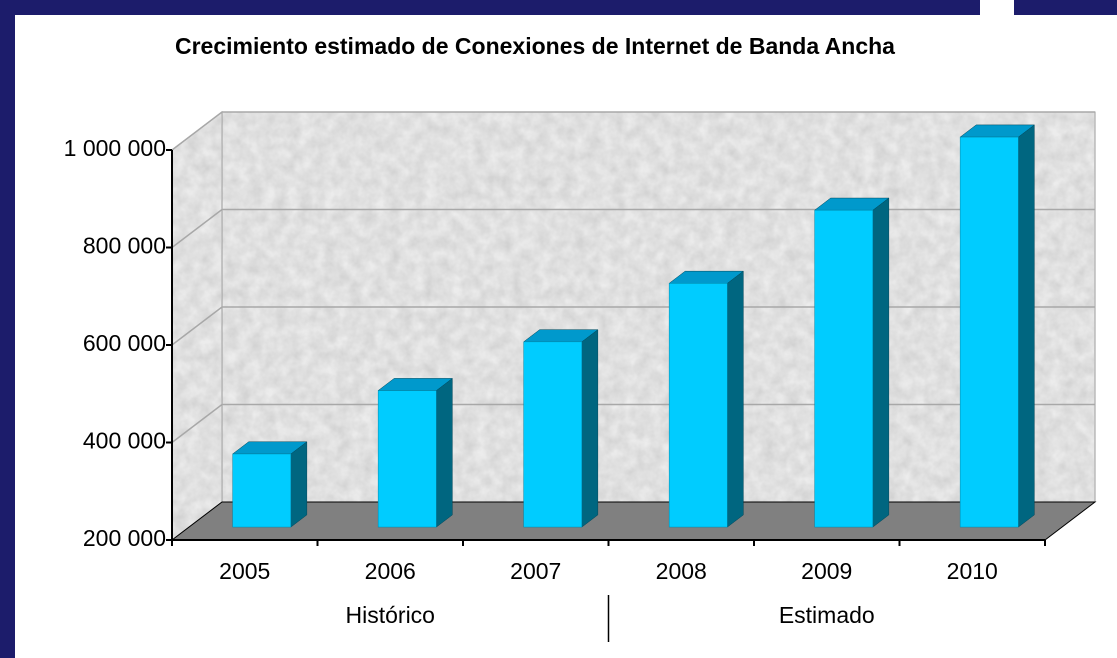 The height and width of the screenshot is (658, 1117). Describe the element at coordinates (390, 615) in the screenshot. I see `group-label: Histórico` at that location.